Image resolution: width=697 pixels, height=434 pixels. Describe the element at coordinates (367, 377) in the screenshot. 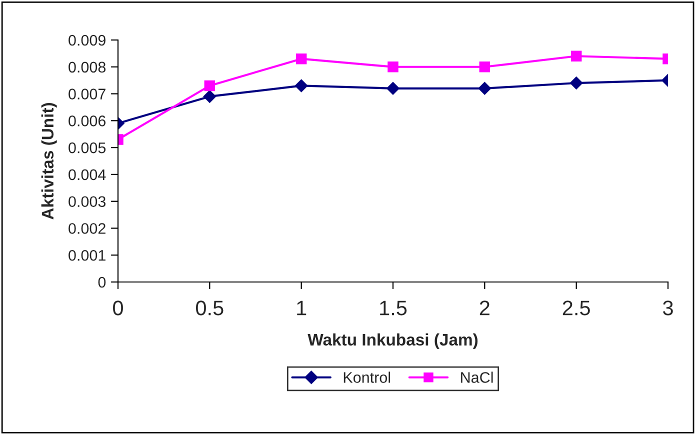

I see `legend-label: Kontrol` at that location.